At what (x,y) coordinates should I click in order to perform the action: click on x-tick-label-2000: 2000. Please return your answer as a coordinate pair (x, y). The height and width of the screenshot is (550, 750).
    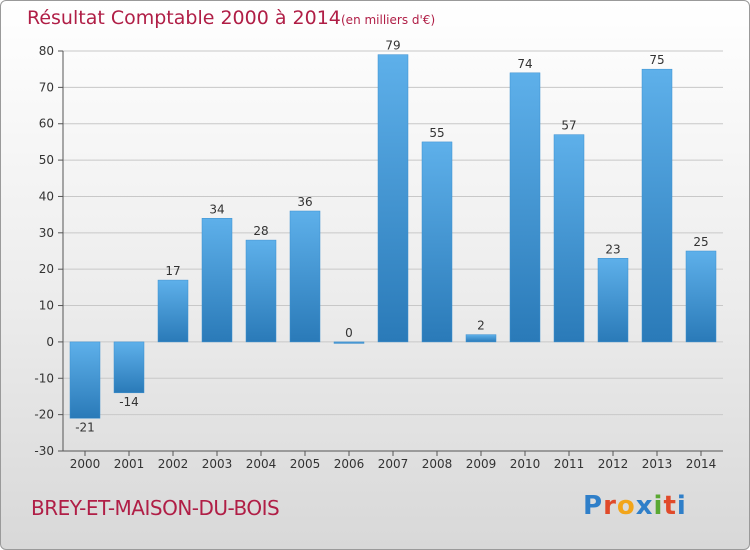
    Looking at the image, I should click on (85, 464).